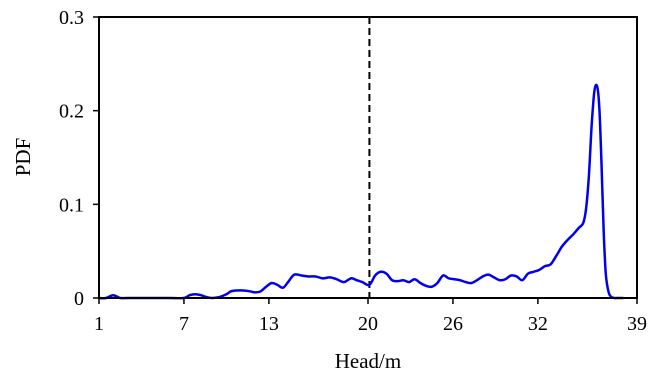  What do you see at coordinates (71, 18) in the screenshot?
I see `y-tick-label: 0.3` at bounding box center [71, 18].